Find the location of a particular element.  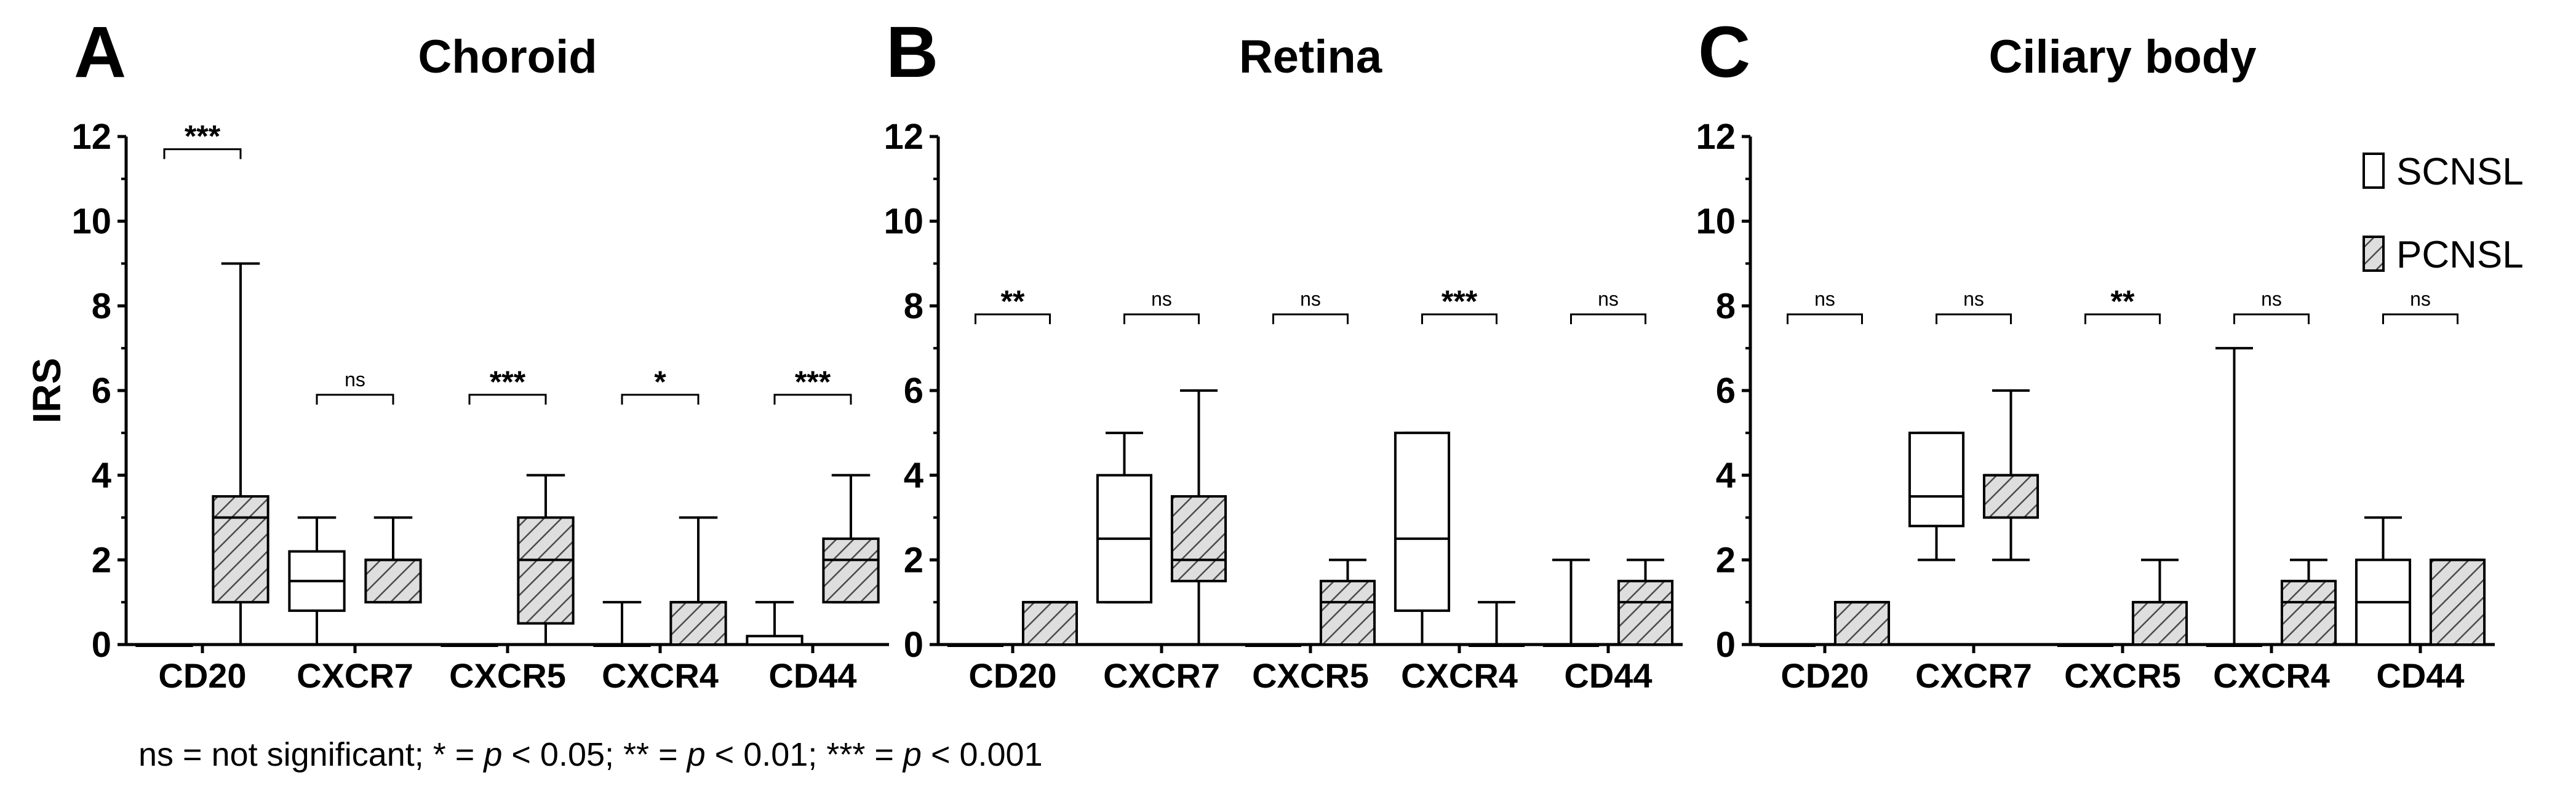

significance-bracket: *** is located at coordinates (202, 139).